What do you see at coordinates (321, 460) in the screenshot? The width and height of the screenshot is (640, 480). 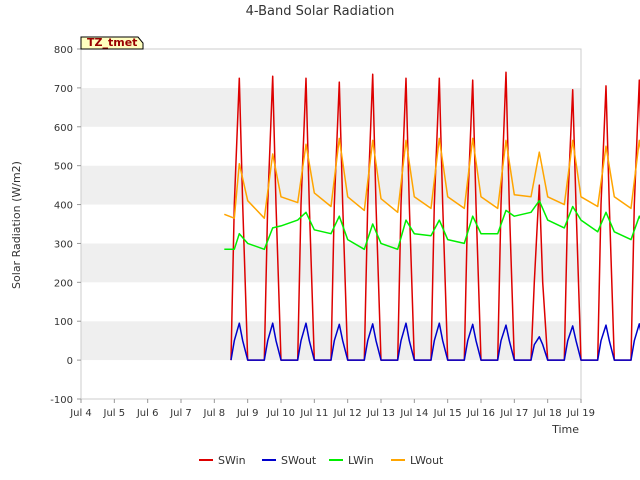 I see `legend: SWin SWout LWin LWout` at bounding box center [321, 460].